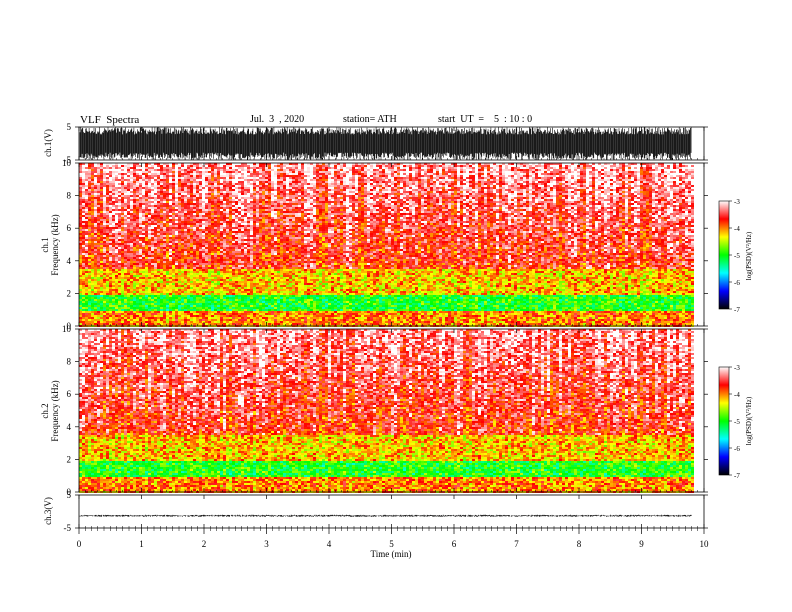 The height and width of the screenshot is (612, 792). I want to click on xtick-label: 5, so click(391, 544).